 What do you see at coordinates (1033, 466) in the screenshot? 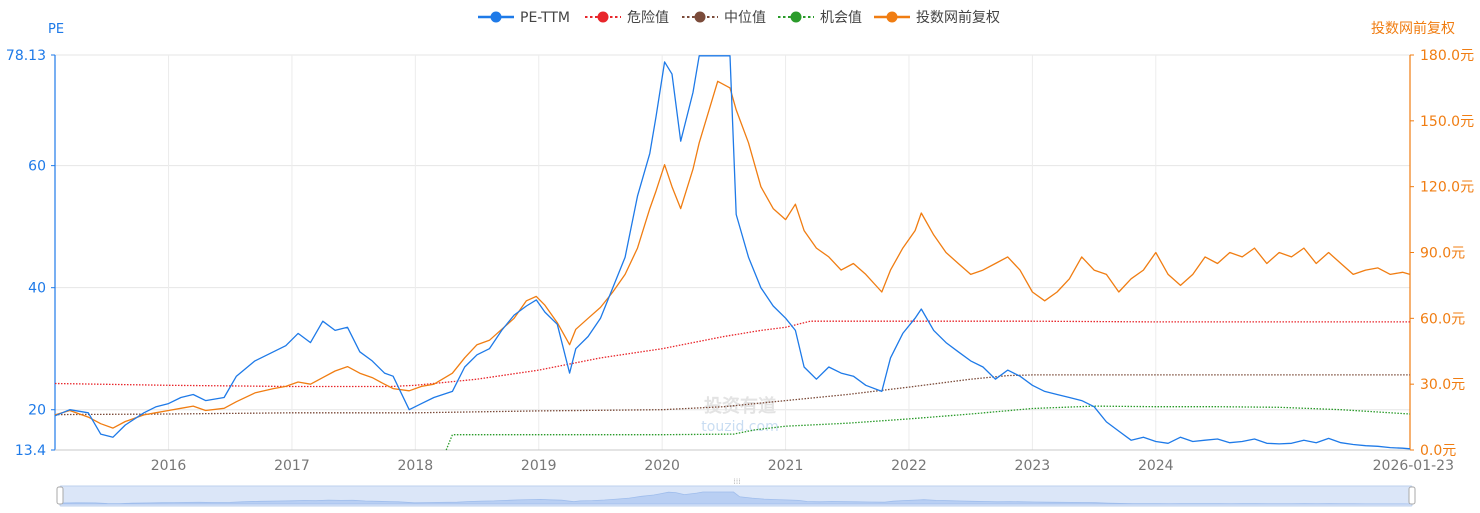
I see `x-tick-label: 2023` at bounding box center [1033, 466].